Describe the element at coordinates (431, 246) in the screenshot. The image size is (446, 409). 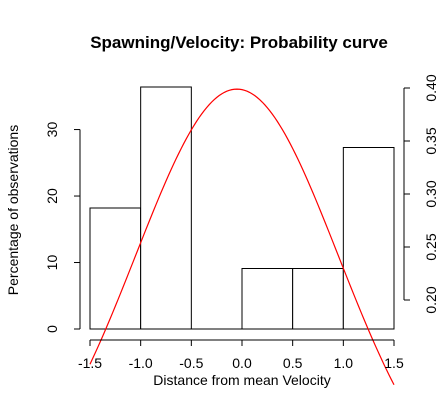
I see `y-right-tick-label: 0.25` at that location.